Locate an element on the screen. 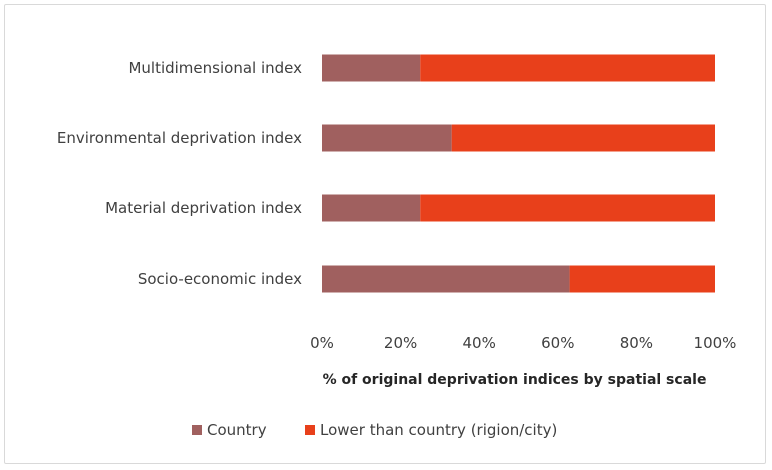  legend-label-country: Country is located at coordinates (237, 430).